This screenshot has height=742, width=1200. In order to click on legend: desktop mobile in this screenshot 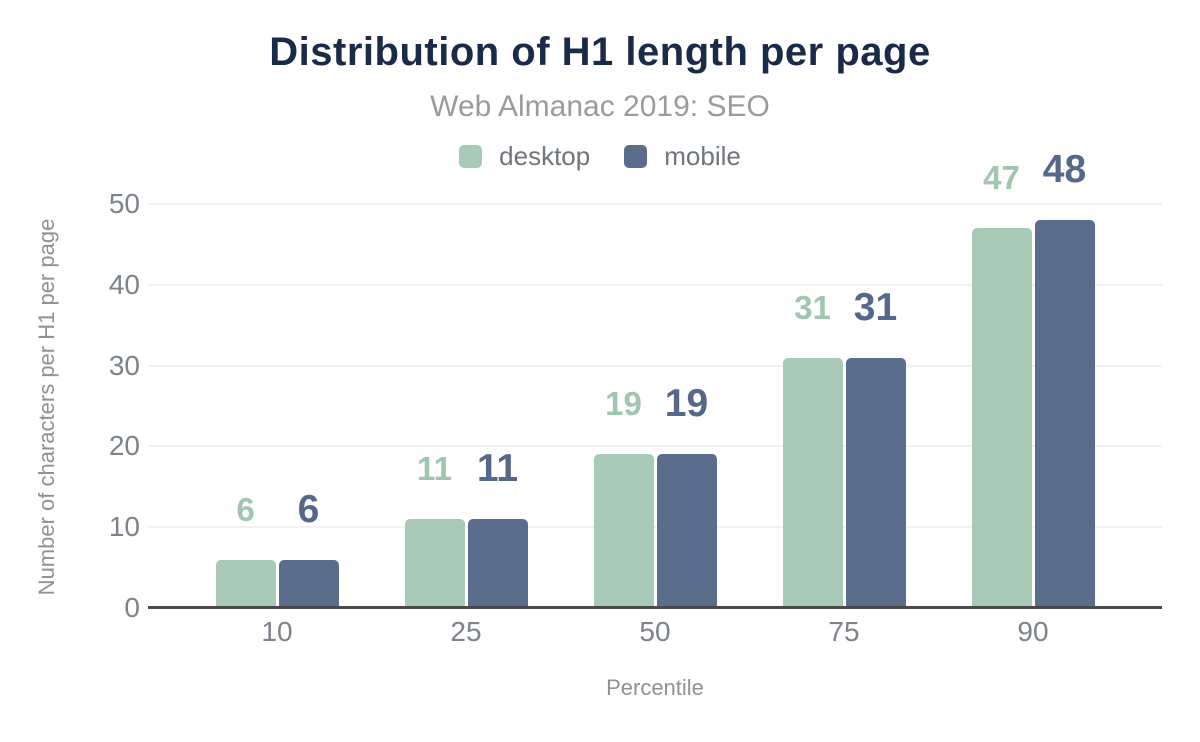, I will do `click(600, 156)`.